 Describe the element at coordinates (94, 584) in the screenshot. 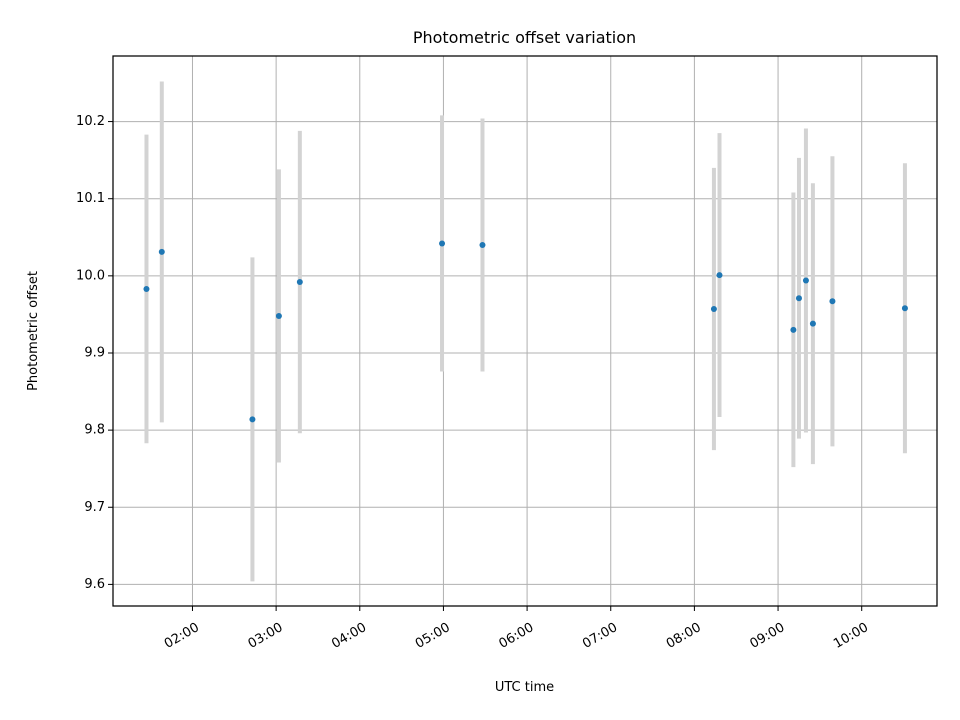

I see `y-tick-label: 9.6` at that location.